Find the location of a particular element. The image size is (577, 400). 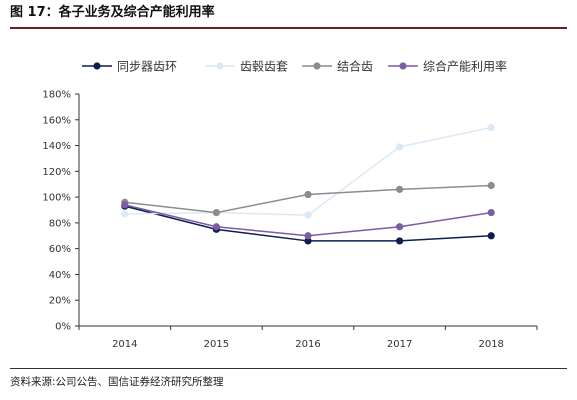

y-tick-label: 160% is located at coordinates (56, 120).